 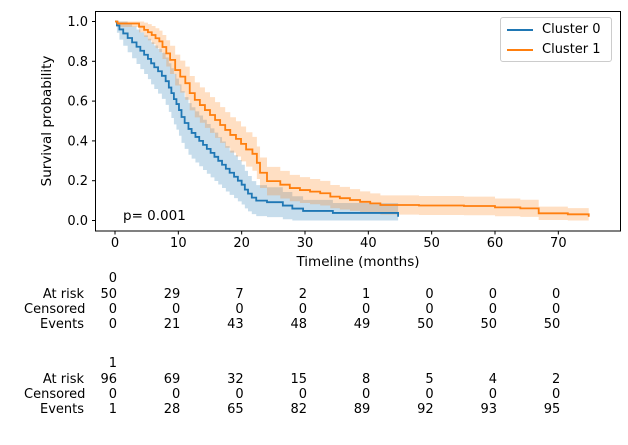 What do you see at coordinates (571, 49) in the screenshot?
I see `legend-label-cluster-1: Cluster 1` at bounding box center [571, 49].